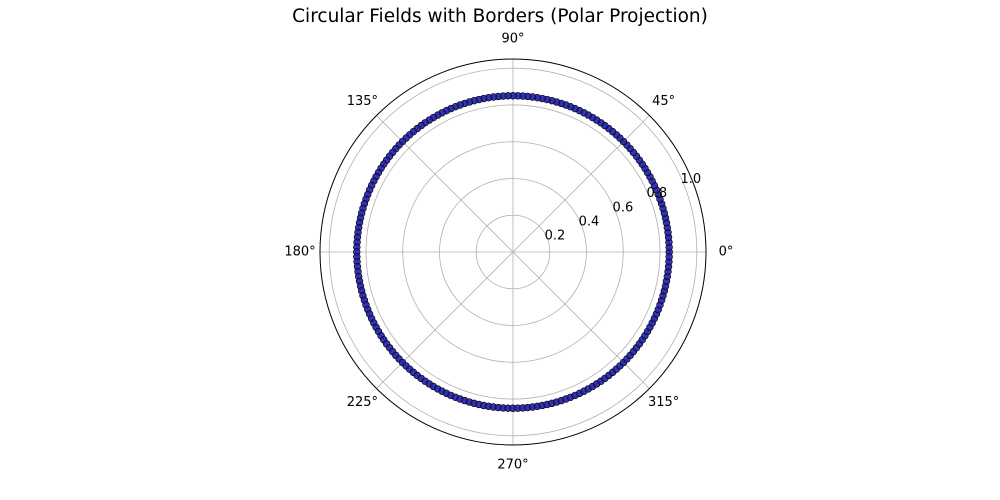  What do you see at coordinates (362, 402) in the screenshot?
I see `theta-tick-label: 225°` at bounding box center [362, 402].